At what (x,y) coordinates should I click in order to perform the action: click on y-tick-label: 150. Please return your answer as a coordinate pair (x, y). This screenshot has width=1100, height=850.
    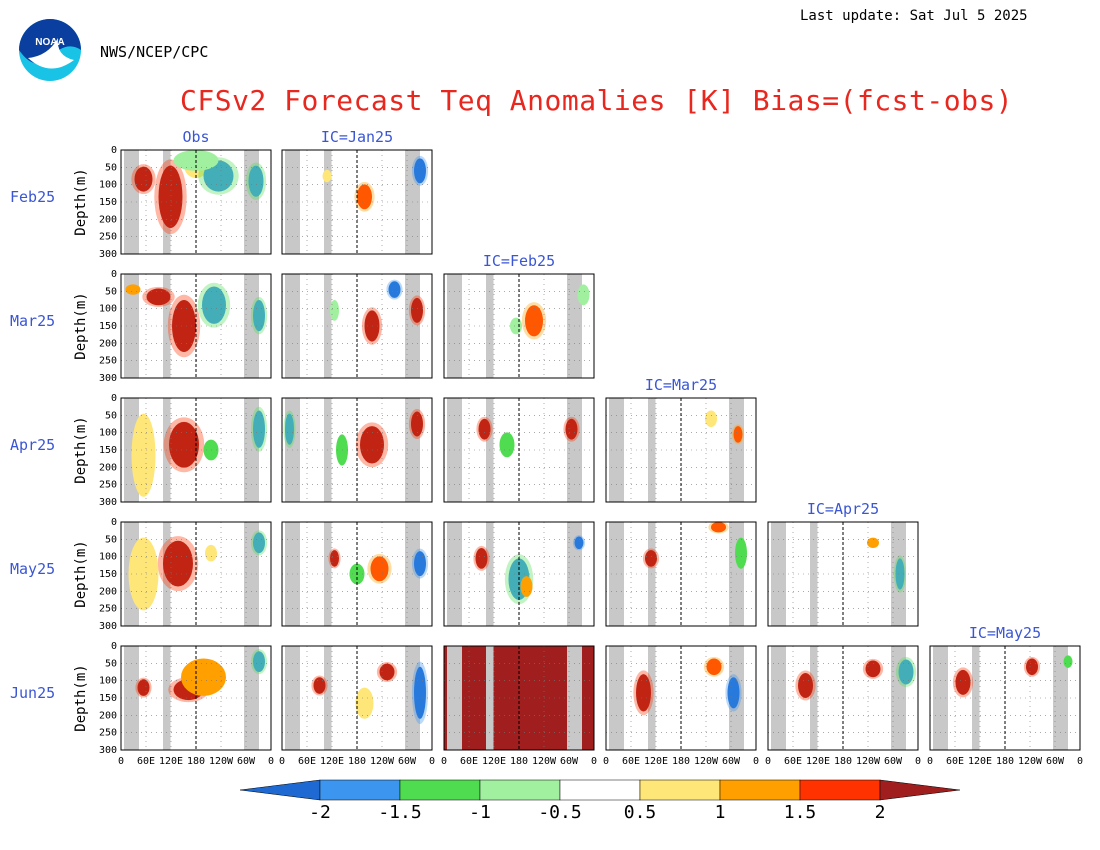
    Looking at the image, I should click on (108, 450).